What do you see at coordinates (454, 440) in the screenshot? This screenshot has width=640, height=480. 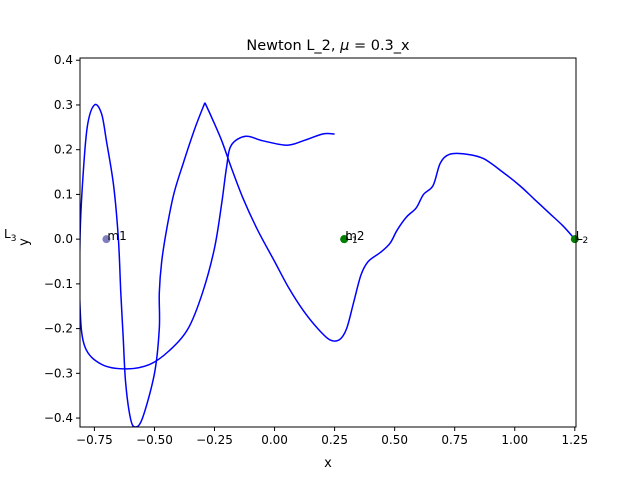 I see `x-tick-label: 0.75` at bounding box center [454, 440].